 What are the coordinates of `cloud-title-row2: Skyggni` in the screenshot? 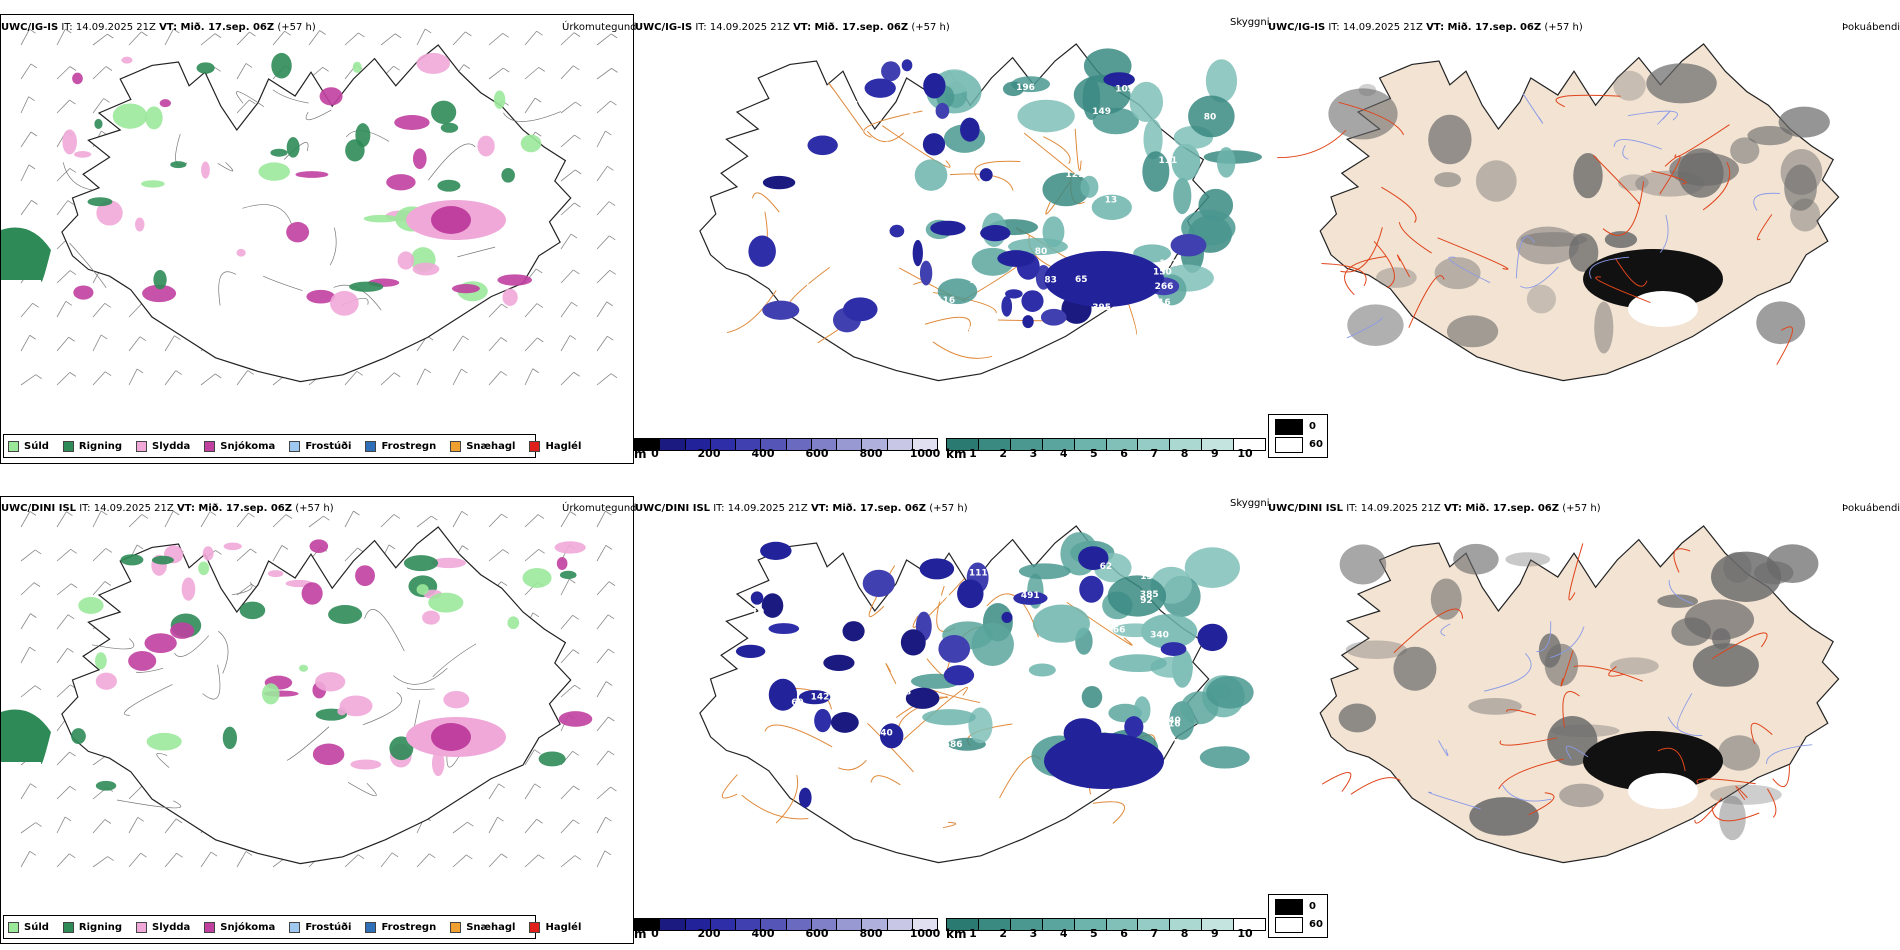 It's located at (1250, 503).